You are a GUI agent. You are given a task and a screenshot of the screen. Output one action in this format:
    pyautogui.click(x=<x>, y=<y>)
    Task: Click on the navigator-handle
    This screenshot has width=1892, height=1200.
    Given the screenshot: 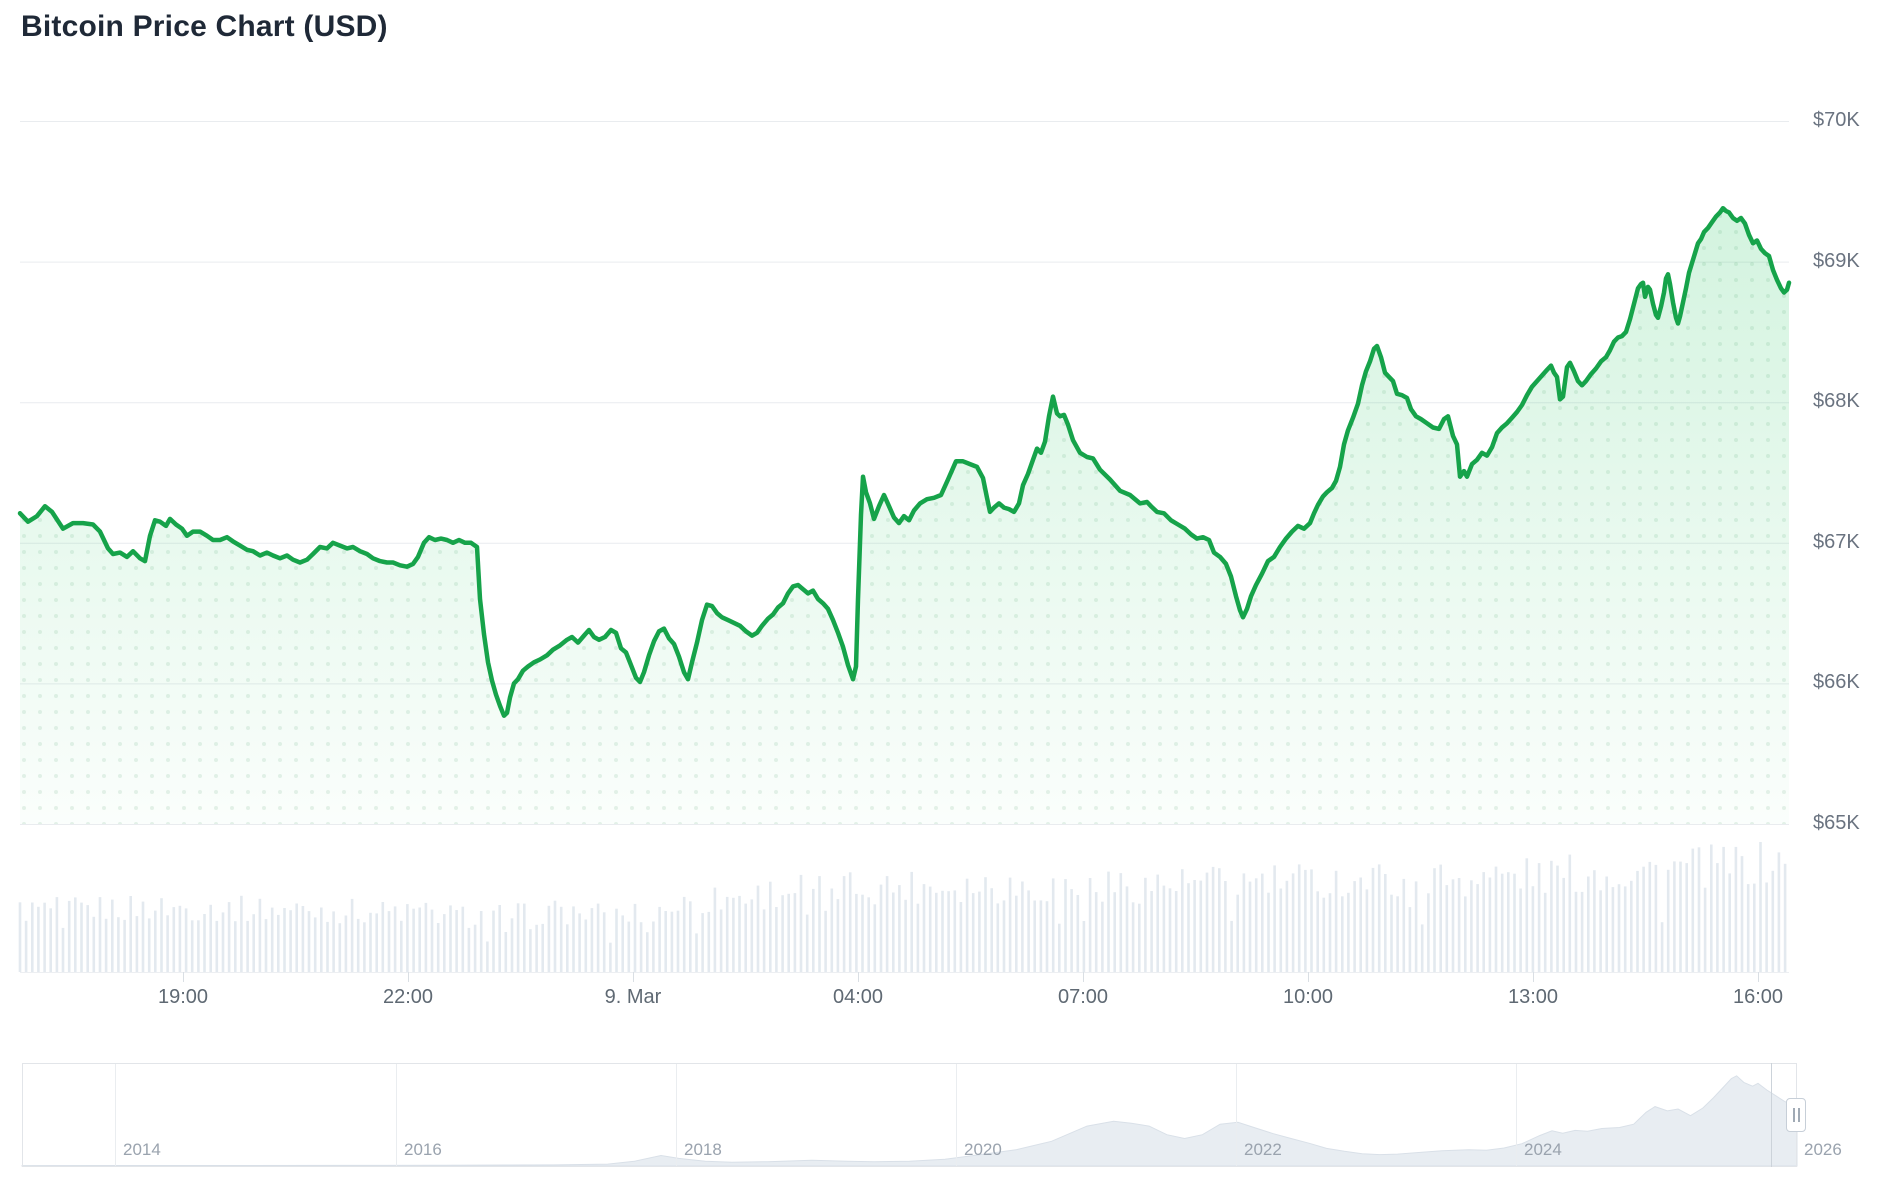 What is the action you would take?
    pyautogui.click(x=1796, y=1115)
    